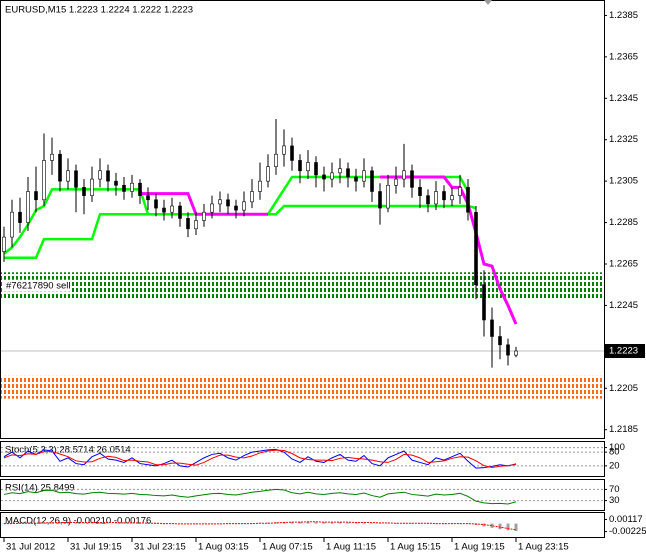 The width and height of the screenshot is (646, 556). I want to click on x-tick-label: 1 Aug 23:15, so click(543, 547).